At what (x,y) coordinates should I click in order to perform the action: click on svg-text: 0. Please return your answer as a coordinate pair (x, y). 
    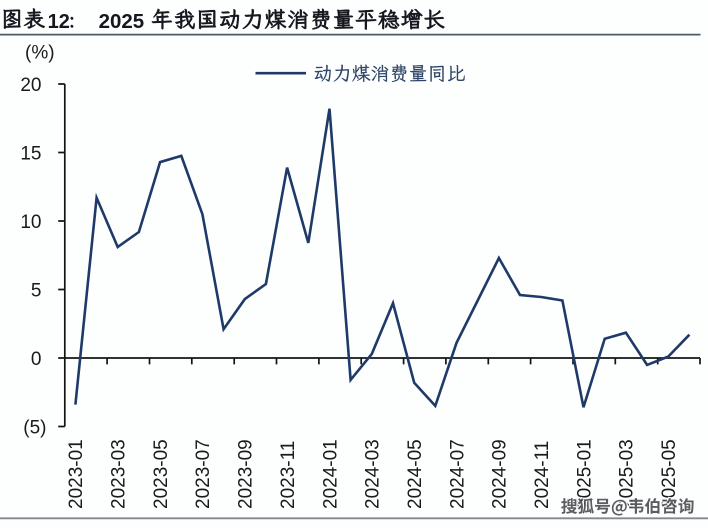
    Looking at the image, I should click on (36, 359).